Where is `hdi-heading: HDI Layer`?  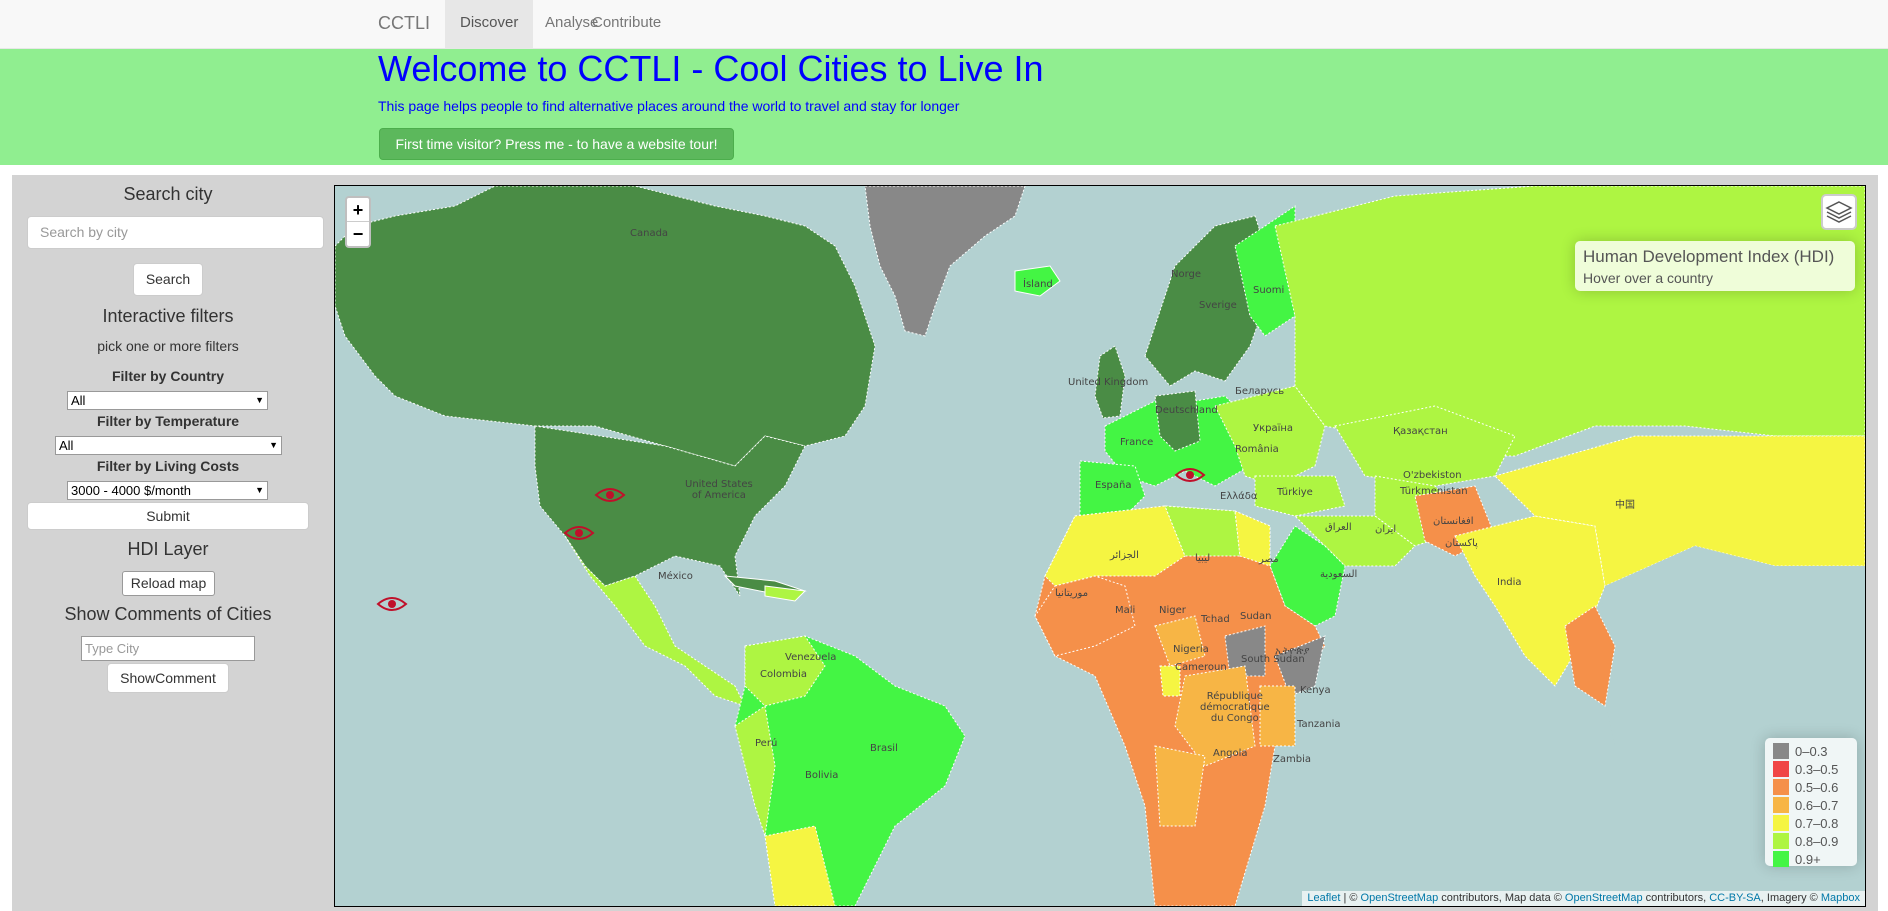 hdi-heading: HDI Layer is located at coordinates (168, 549).